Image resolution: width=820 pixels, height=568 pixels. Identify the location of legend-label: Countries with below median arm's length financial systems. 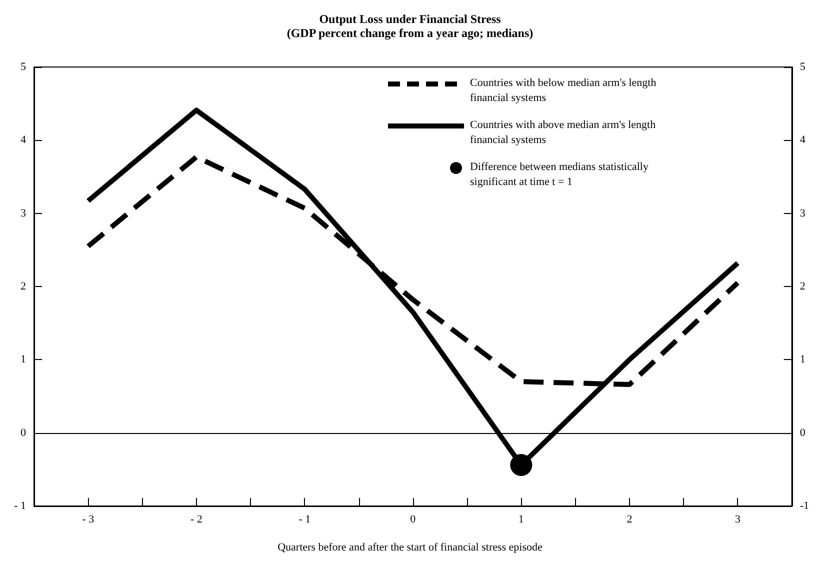
(564, 91).